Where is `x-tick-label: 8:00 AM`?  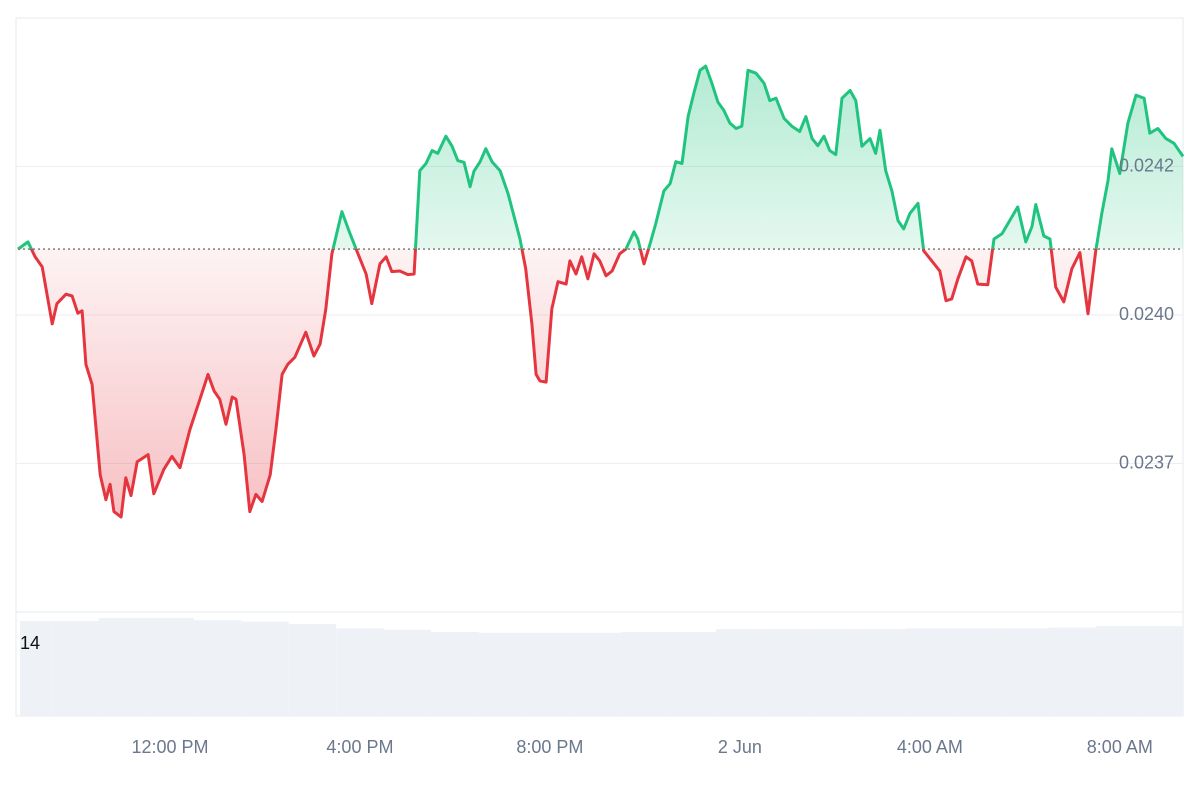 x-tick-label: 8:00 AM is located at coordinates (1120, 747).